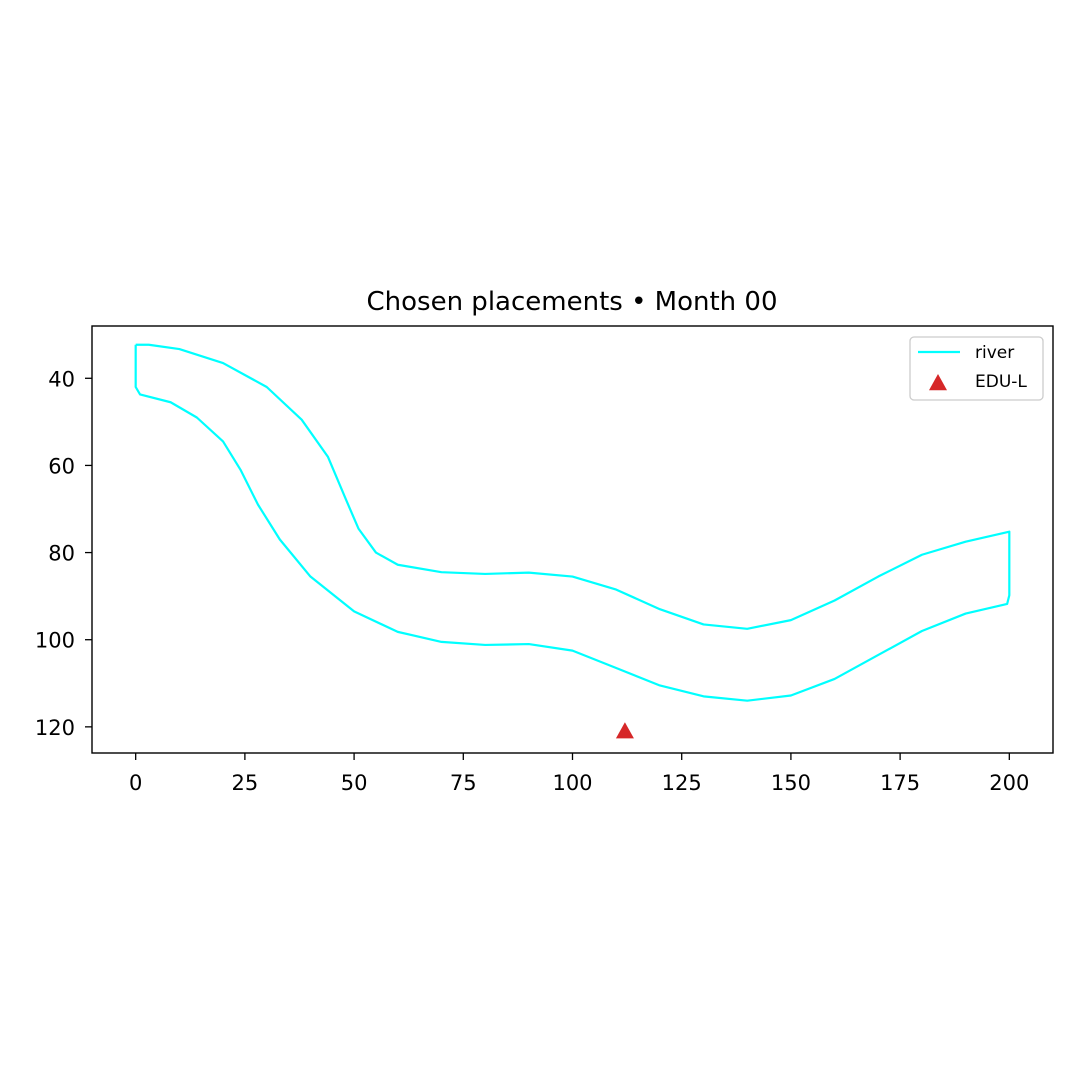 This screenshot has width=1080, height=1080. Describe the element at coordinates (571, 302) in the screenshot. I see `chart-title: Chosen placements • Month 00` at that location.